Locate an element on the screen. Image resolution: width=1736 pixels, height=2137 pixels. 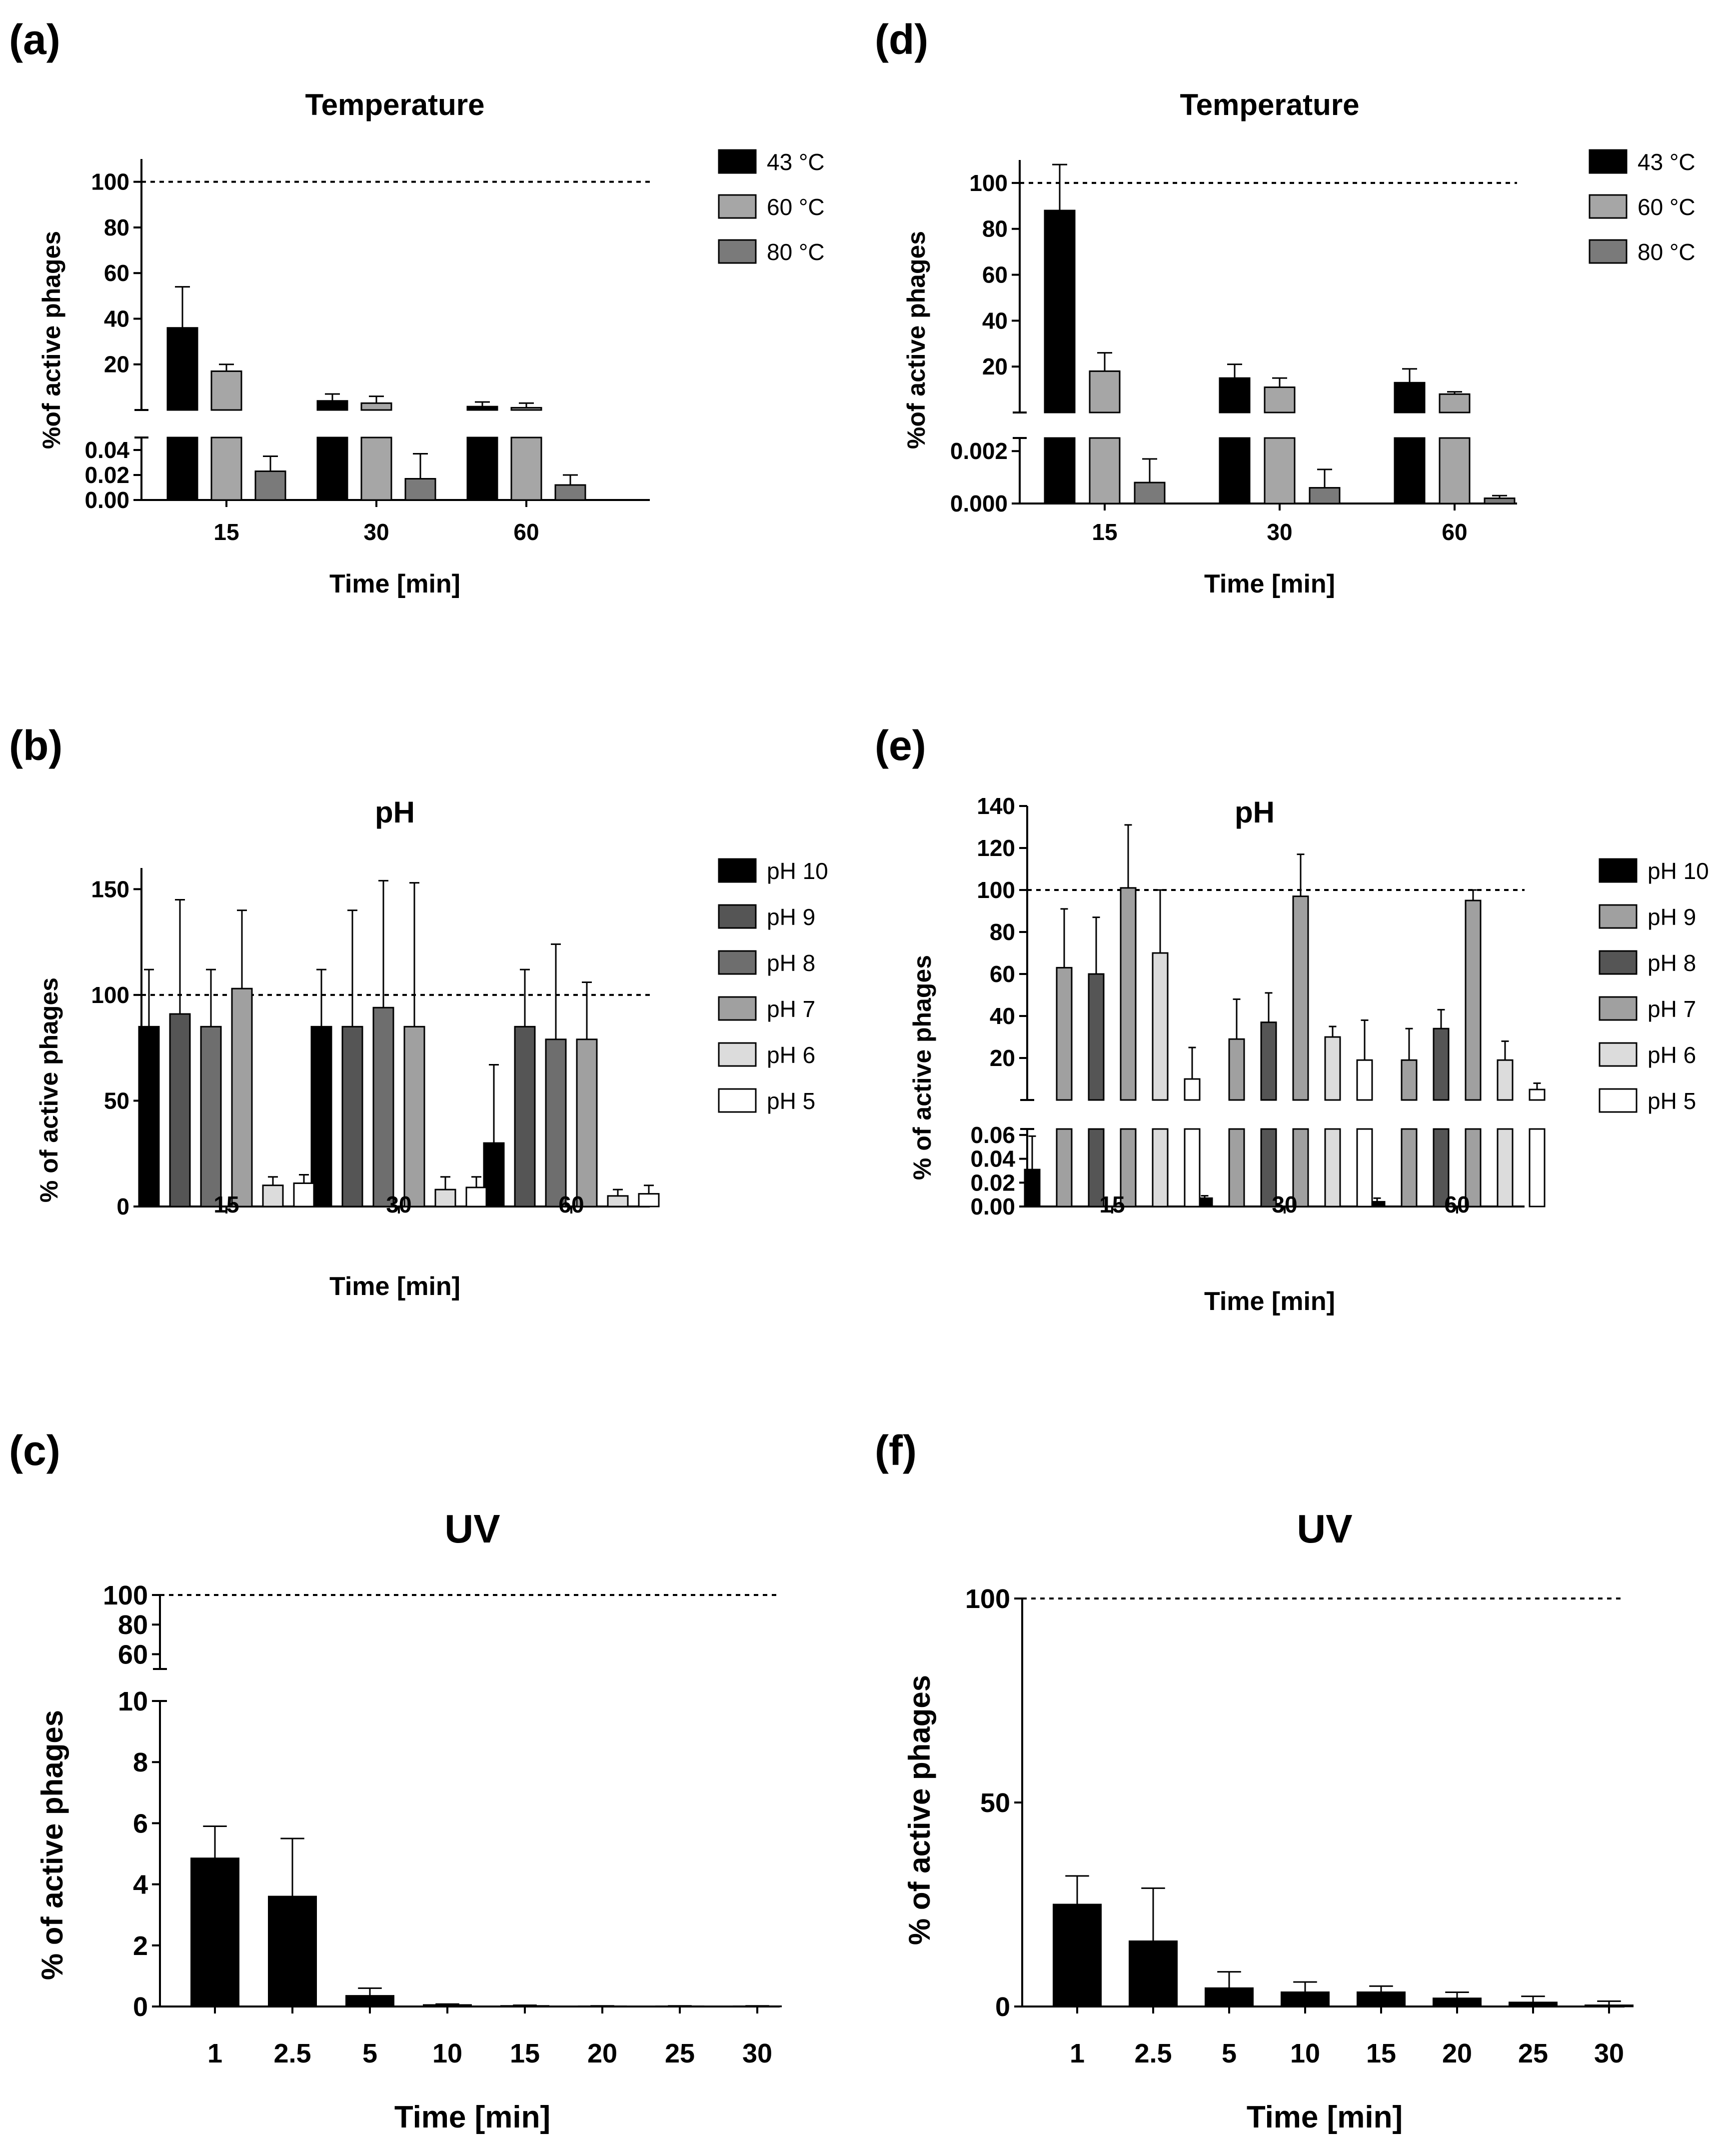
x-tick-label: 25 is located at coordinates (1533, 2053).